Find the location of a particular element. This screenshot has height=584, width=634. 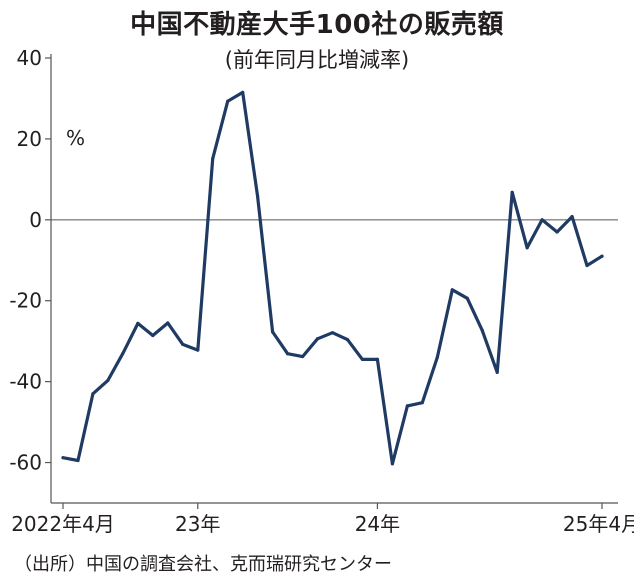

x-tick-label: 23年 is located at coordinates (197, 524).